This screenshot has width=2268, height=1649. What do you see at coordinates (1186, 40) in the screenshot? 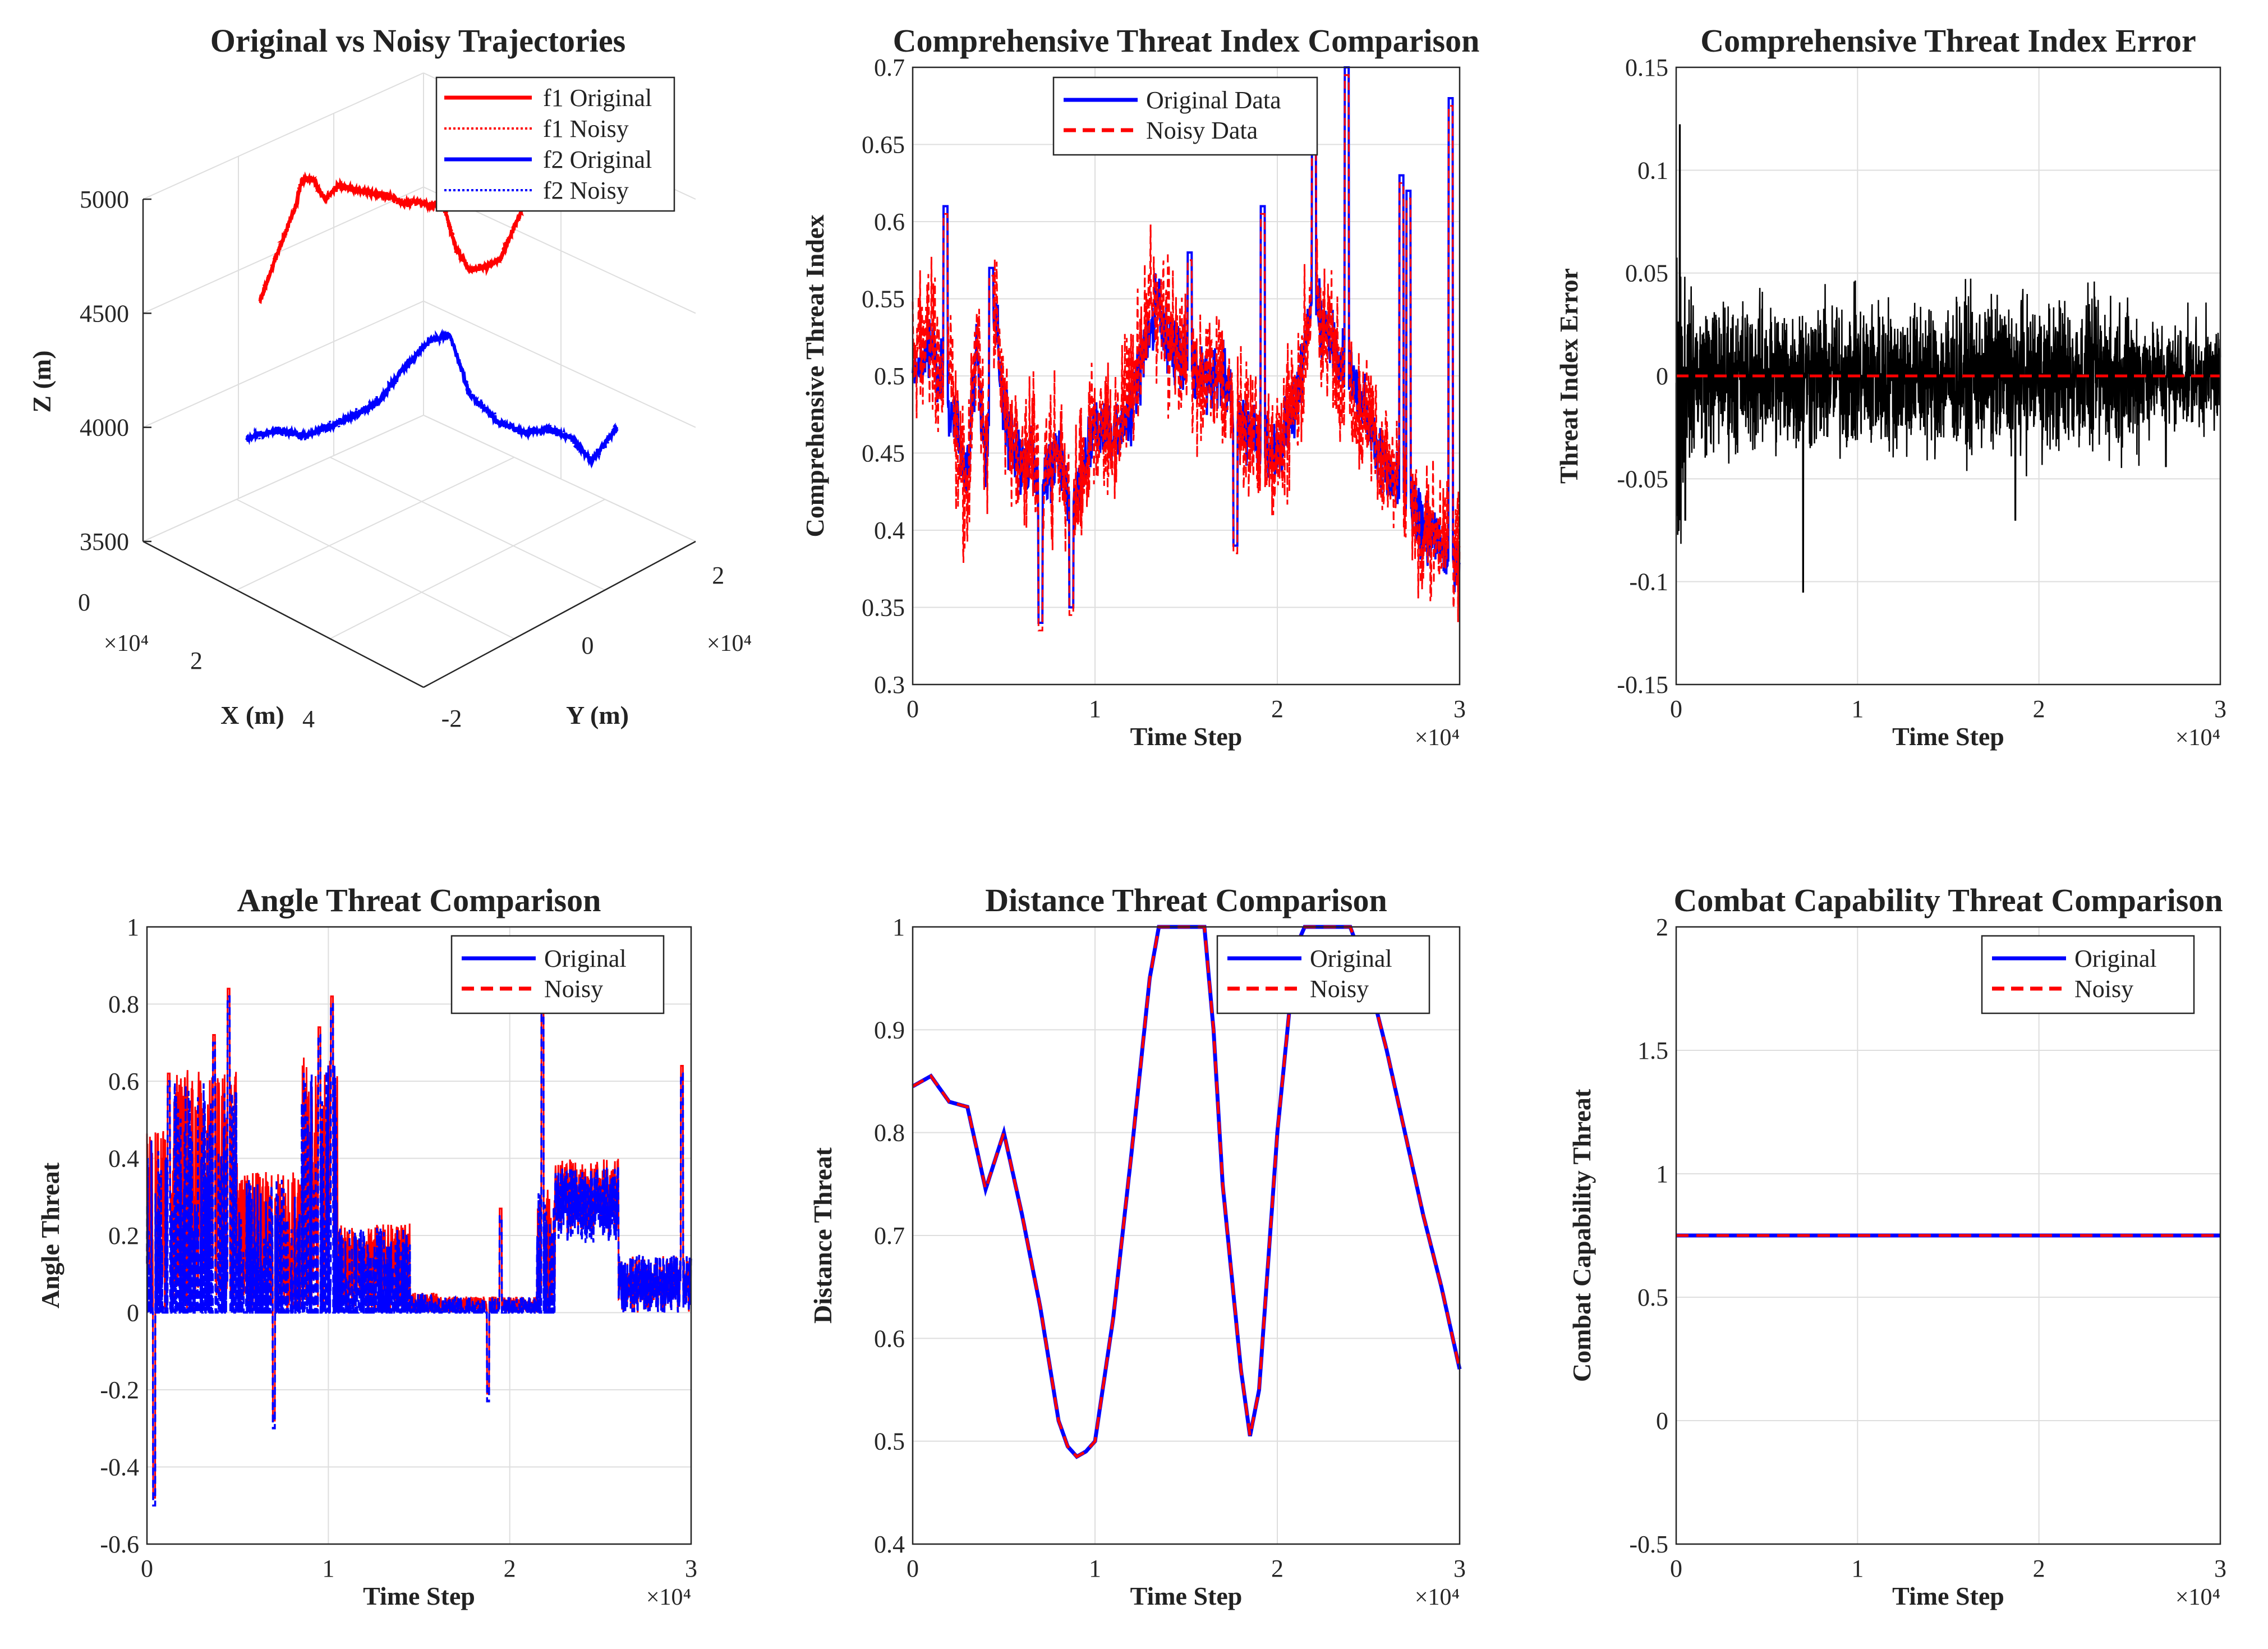
I see `chart-title: Comprehensive Threat Index Comparison` at bounding box center [1186, 40].